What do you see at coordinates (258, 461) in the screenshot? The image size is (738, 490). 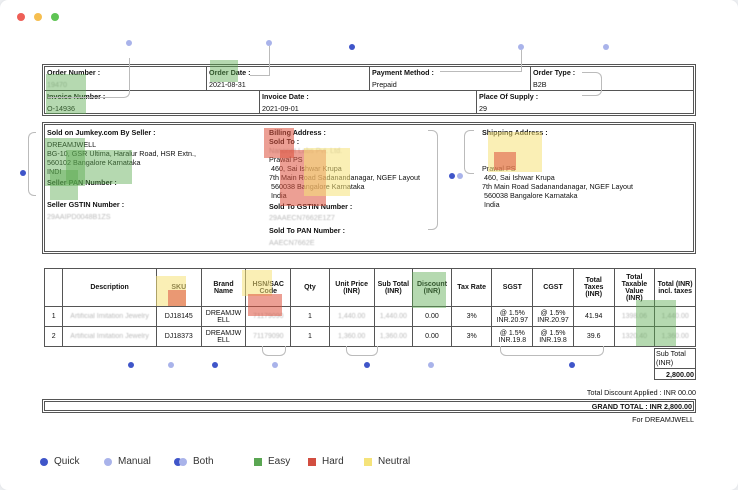 I see `easy-swatch-icon` at bounding box center [258, 461].